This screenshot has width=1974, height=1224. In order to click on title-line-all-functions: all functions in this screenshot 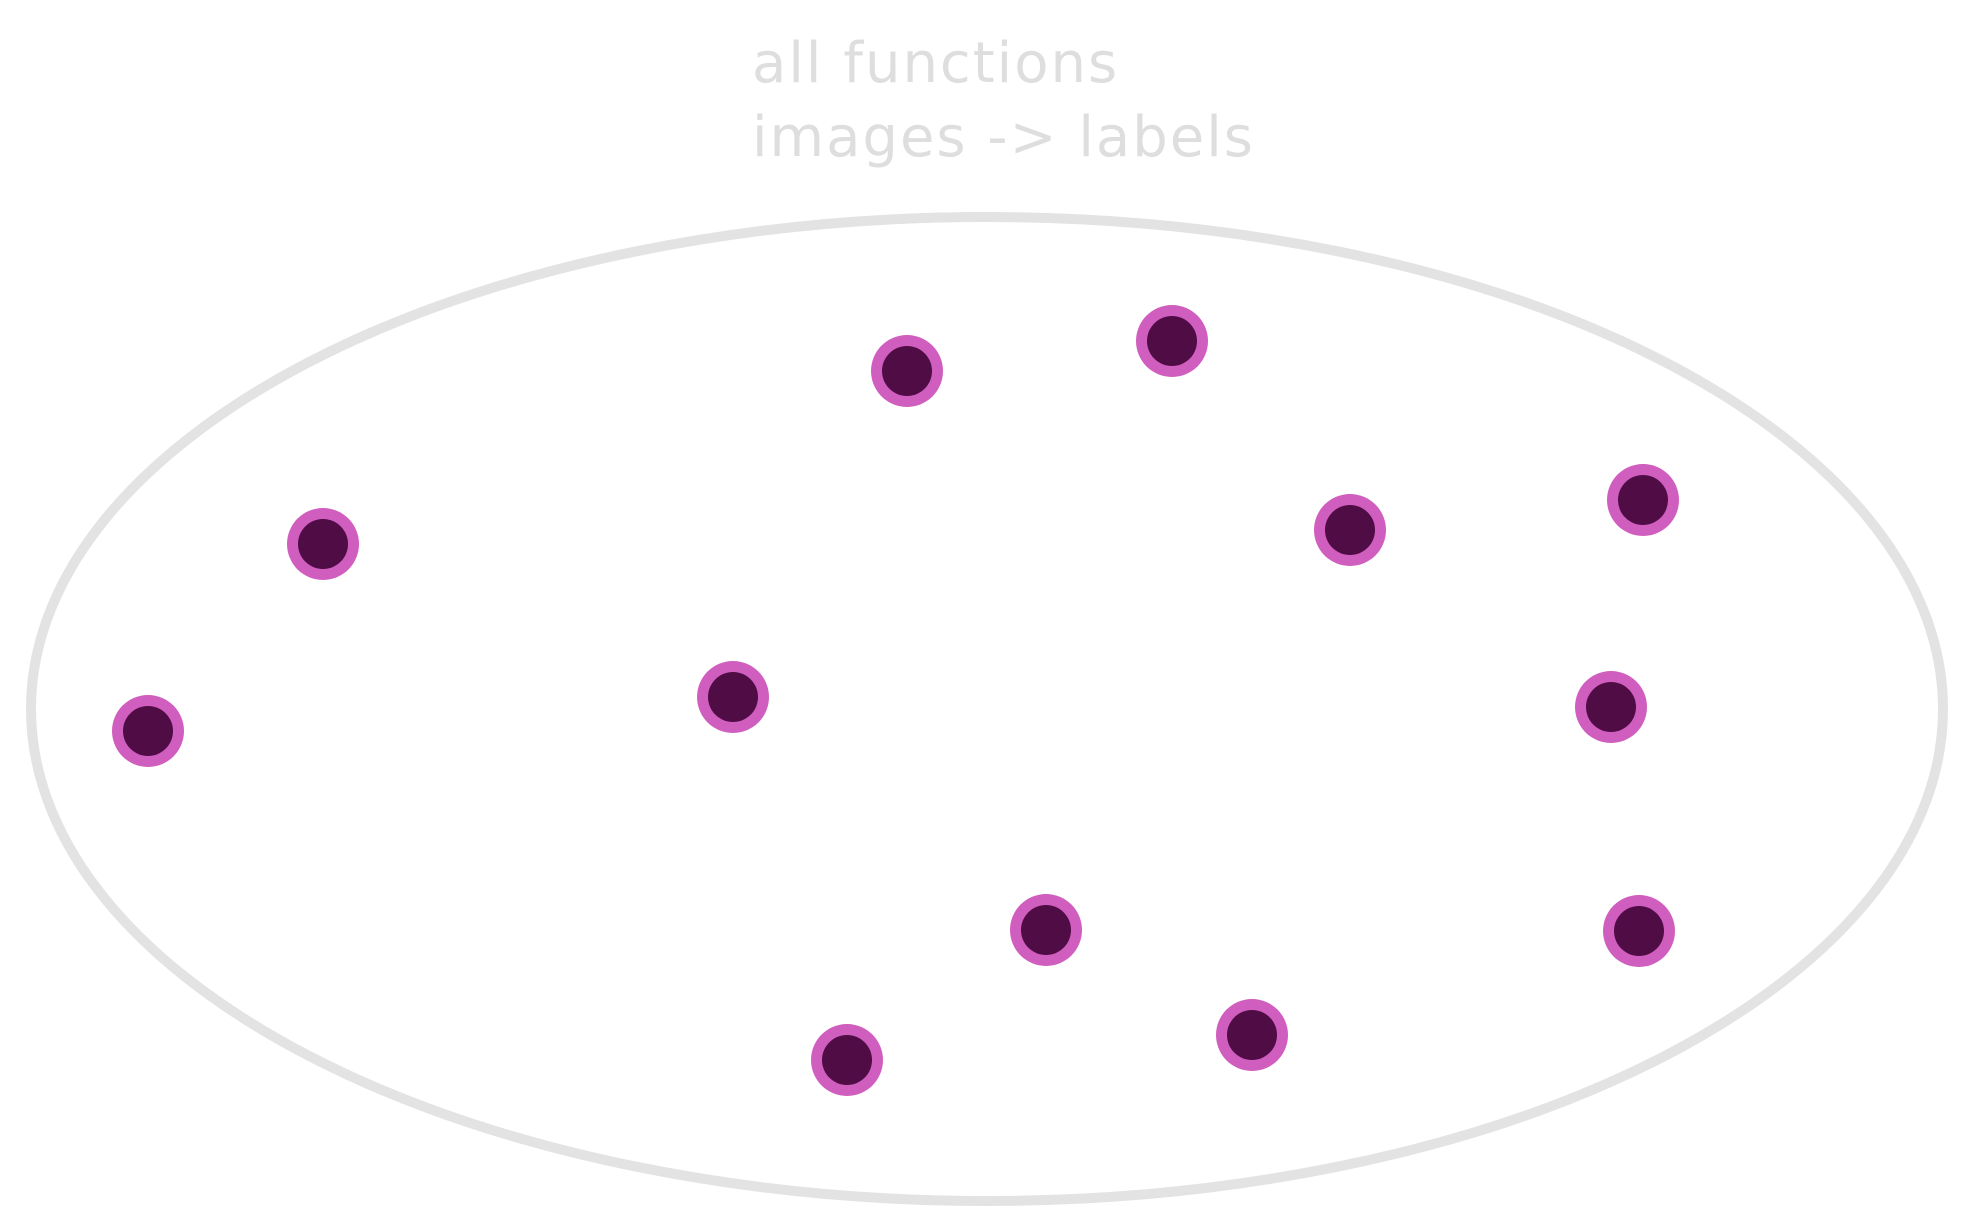, I will do `click(936, 63)`.